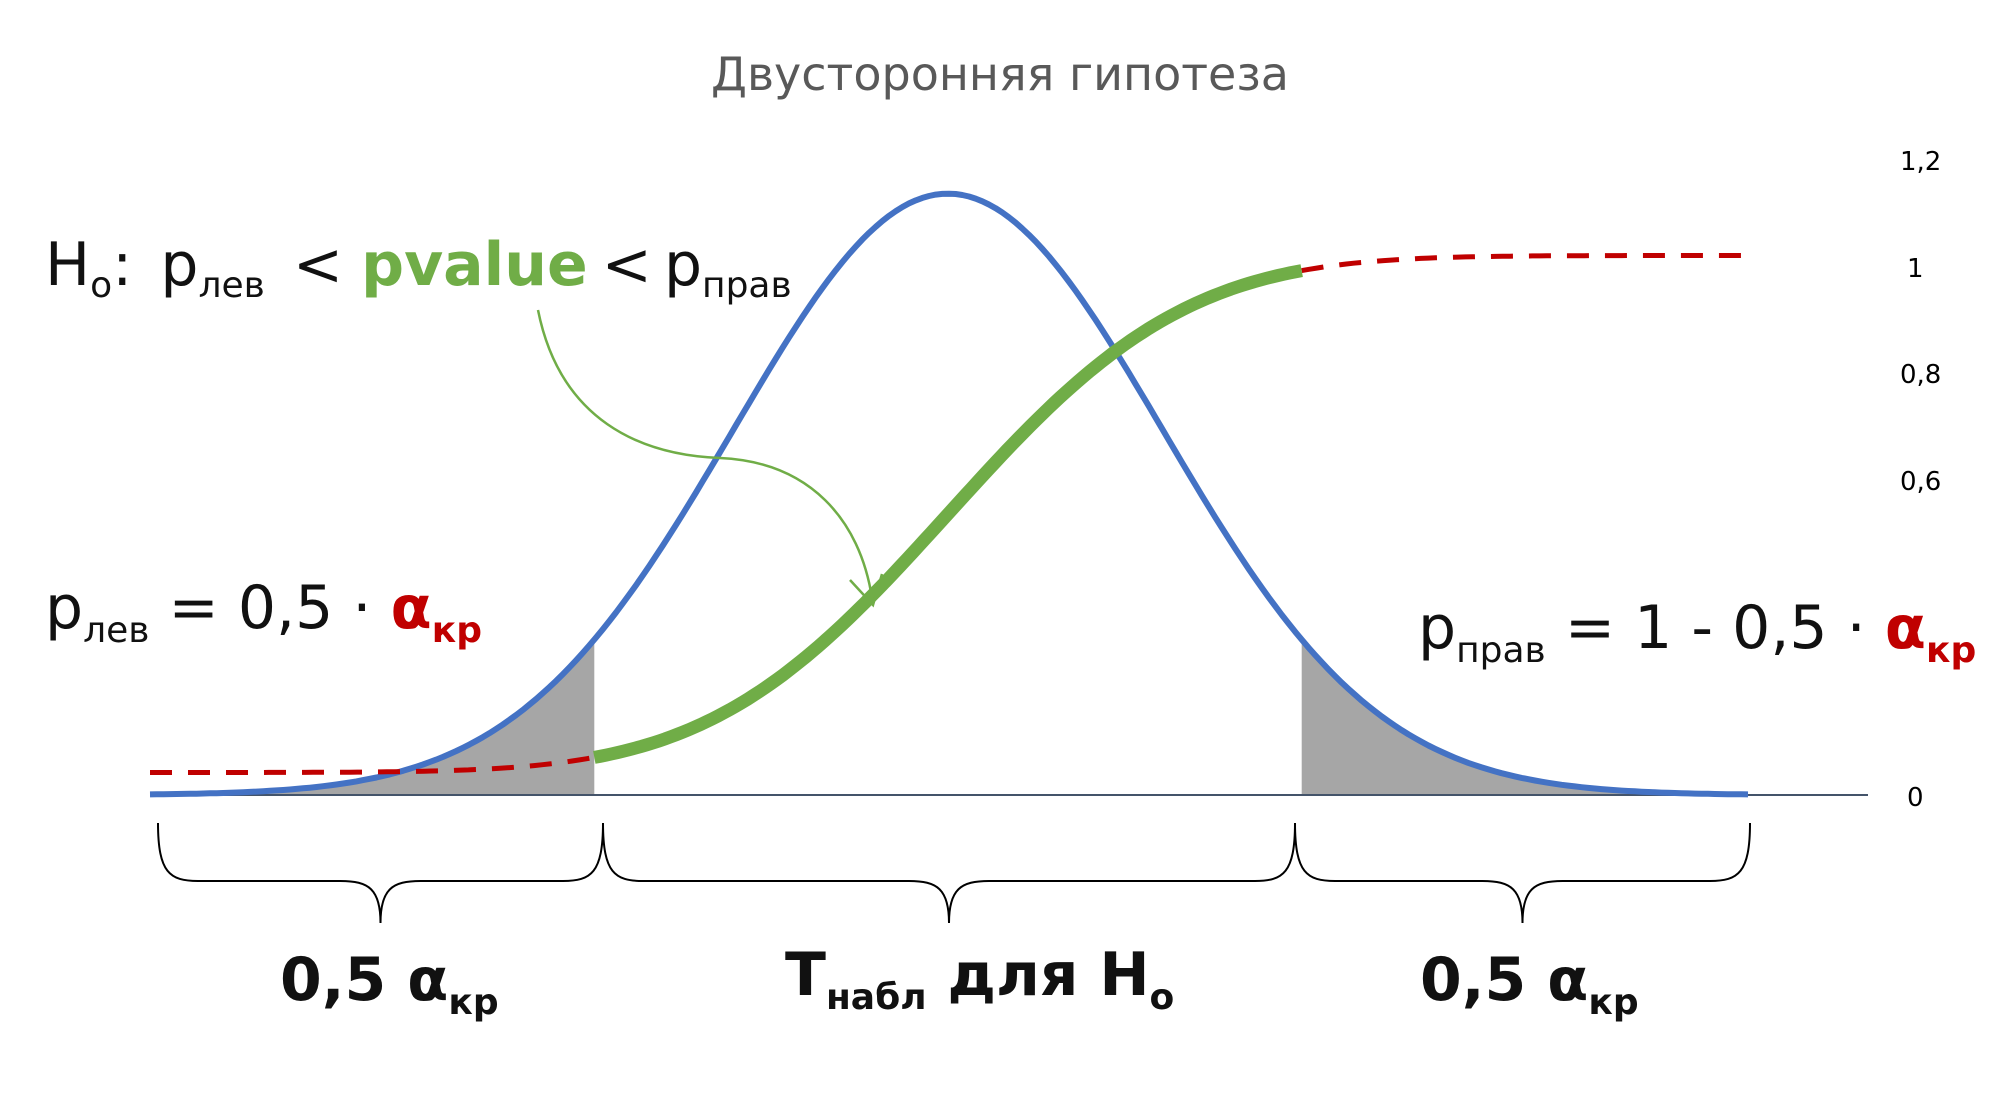 This screenshot has height=1100, width=2000. What do you see at coordinates (1951, 650) in the screenshot?
I see `right-formula-alpha-sub: кр` at bounding box center [1951, 650].